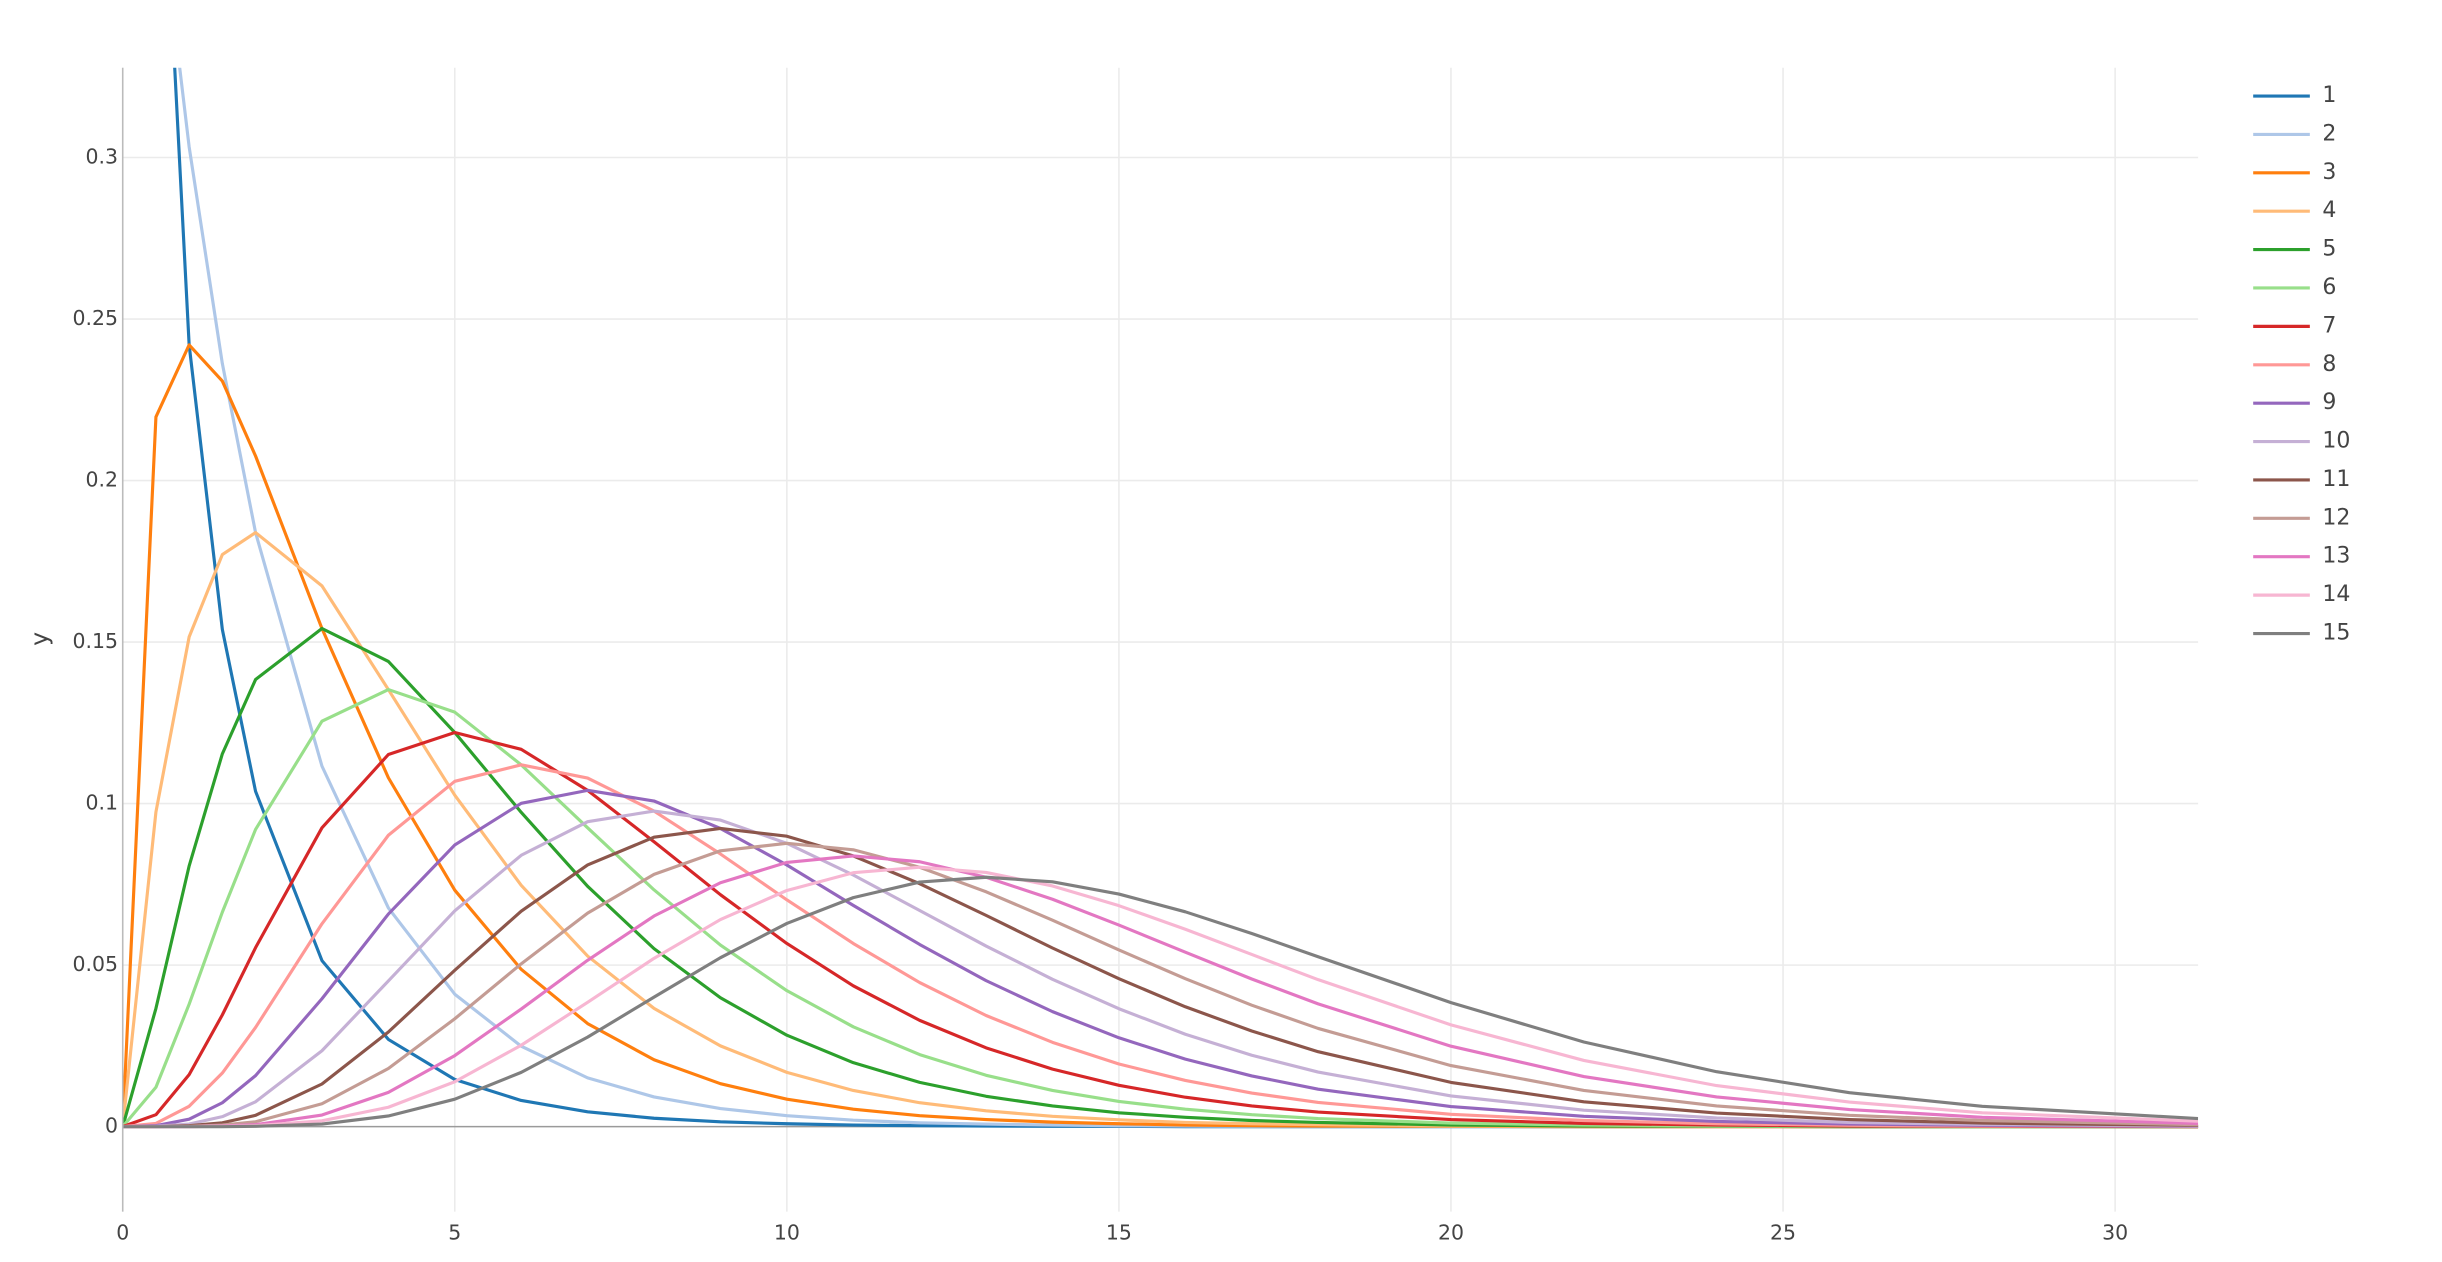  I want to click on legend-label: 1, so click(2329, 95).